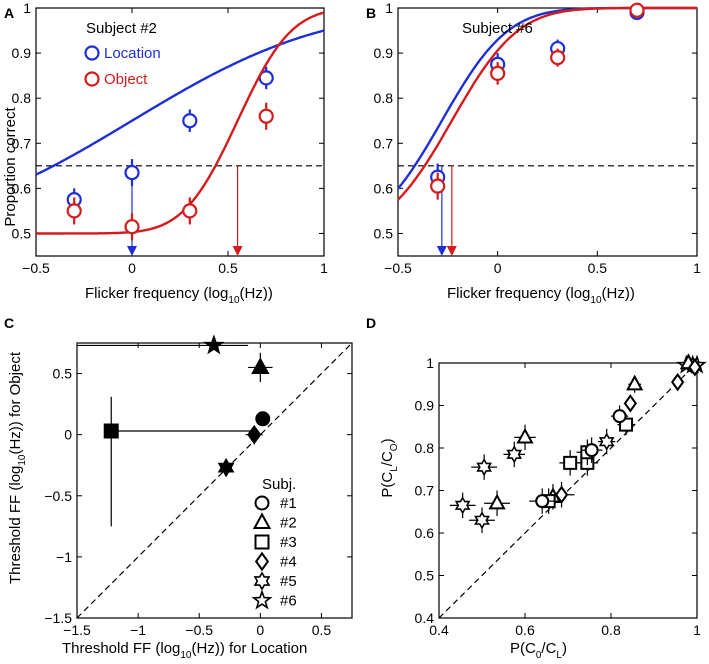 The width and height of the screenshot is (709, 664). What do you see at coordinates (22, 188) in the screenshot?
I see `panel-a-ytick-label: 0.6` at bounding box center [22, 188].